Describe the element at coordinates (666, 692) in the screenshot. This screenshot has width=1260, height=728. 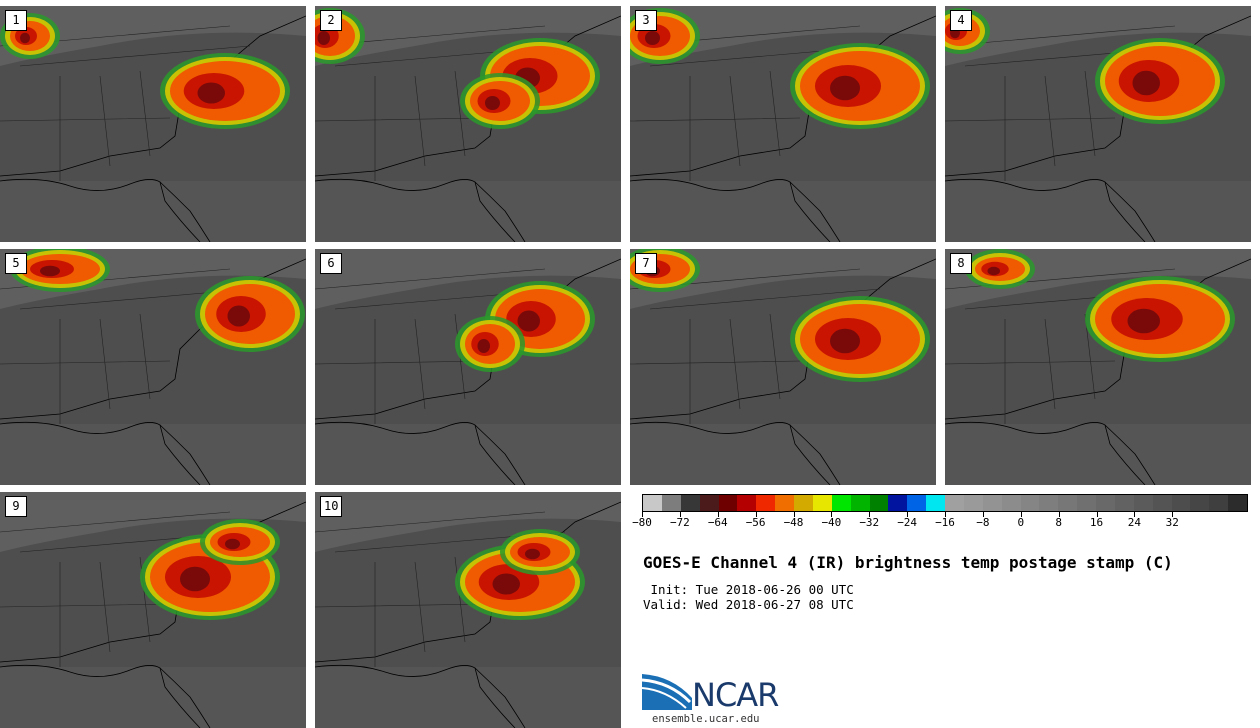
I see `ncar-swoosh-icon` at that location.